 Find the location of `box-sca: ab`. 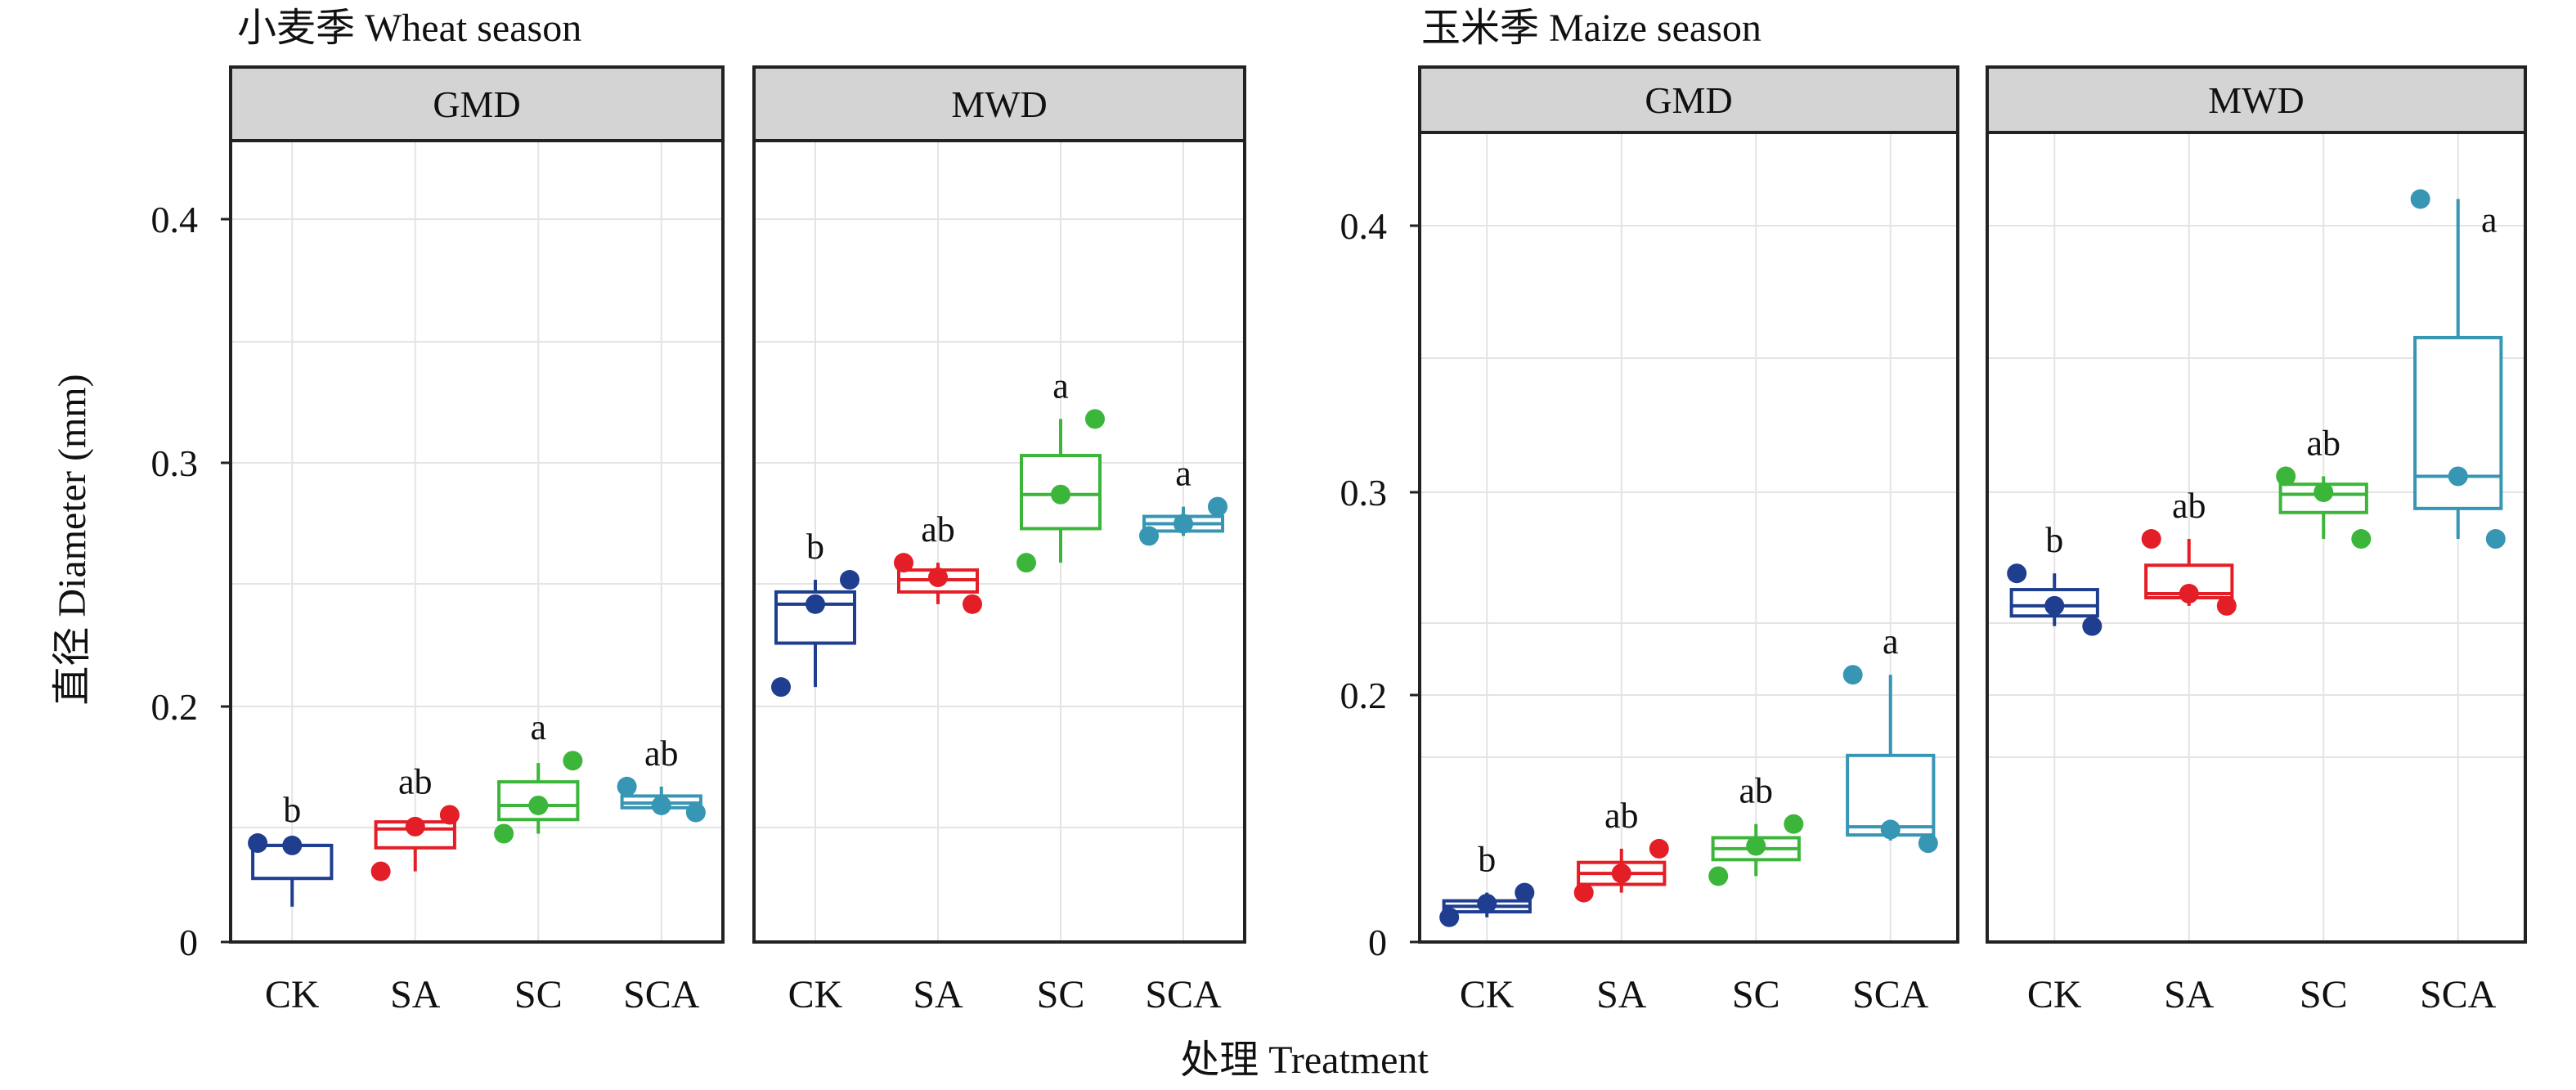

box-sca: ab is located at coordinates (661, 778).